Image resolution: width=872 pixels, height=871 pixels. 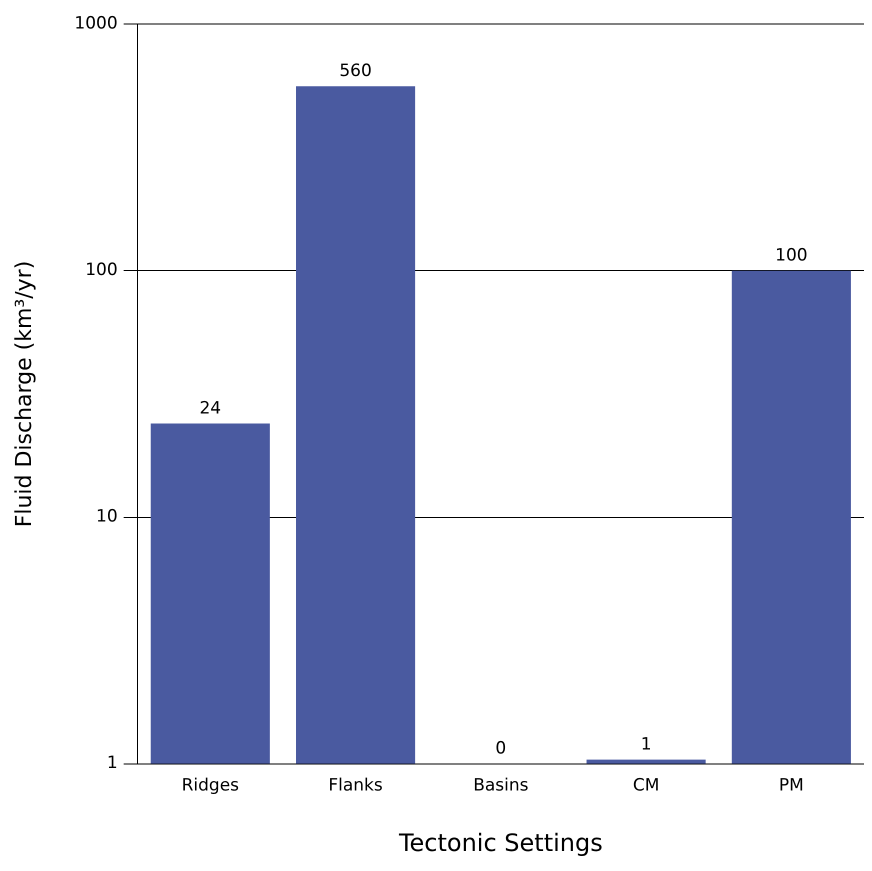 I want to click on x-tick-label: Ridges, so click(x=211, y=785).